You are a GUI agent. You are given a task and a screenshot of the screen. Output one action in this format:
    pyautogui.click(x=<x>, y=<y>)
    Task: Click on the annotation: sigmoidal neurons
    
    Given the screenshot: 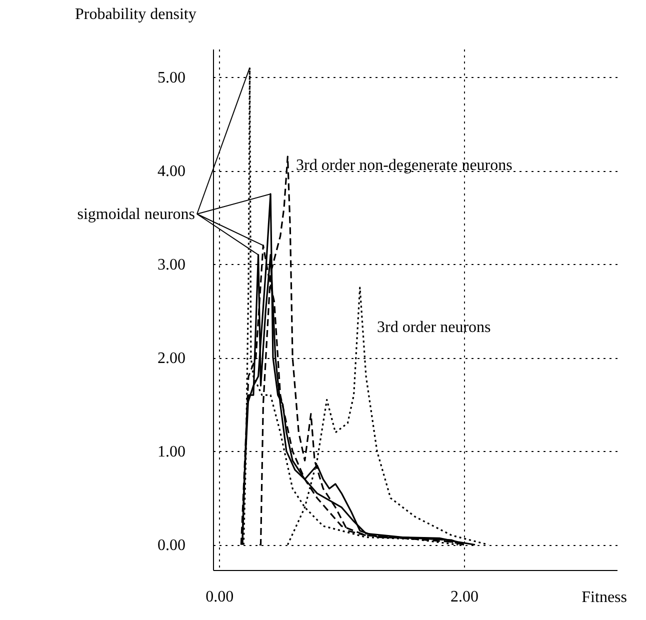 What is the action you would take?
    pyautogui.click(x=136, y=214)
    